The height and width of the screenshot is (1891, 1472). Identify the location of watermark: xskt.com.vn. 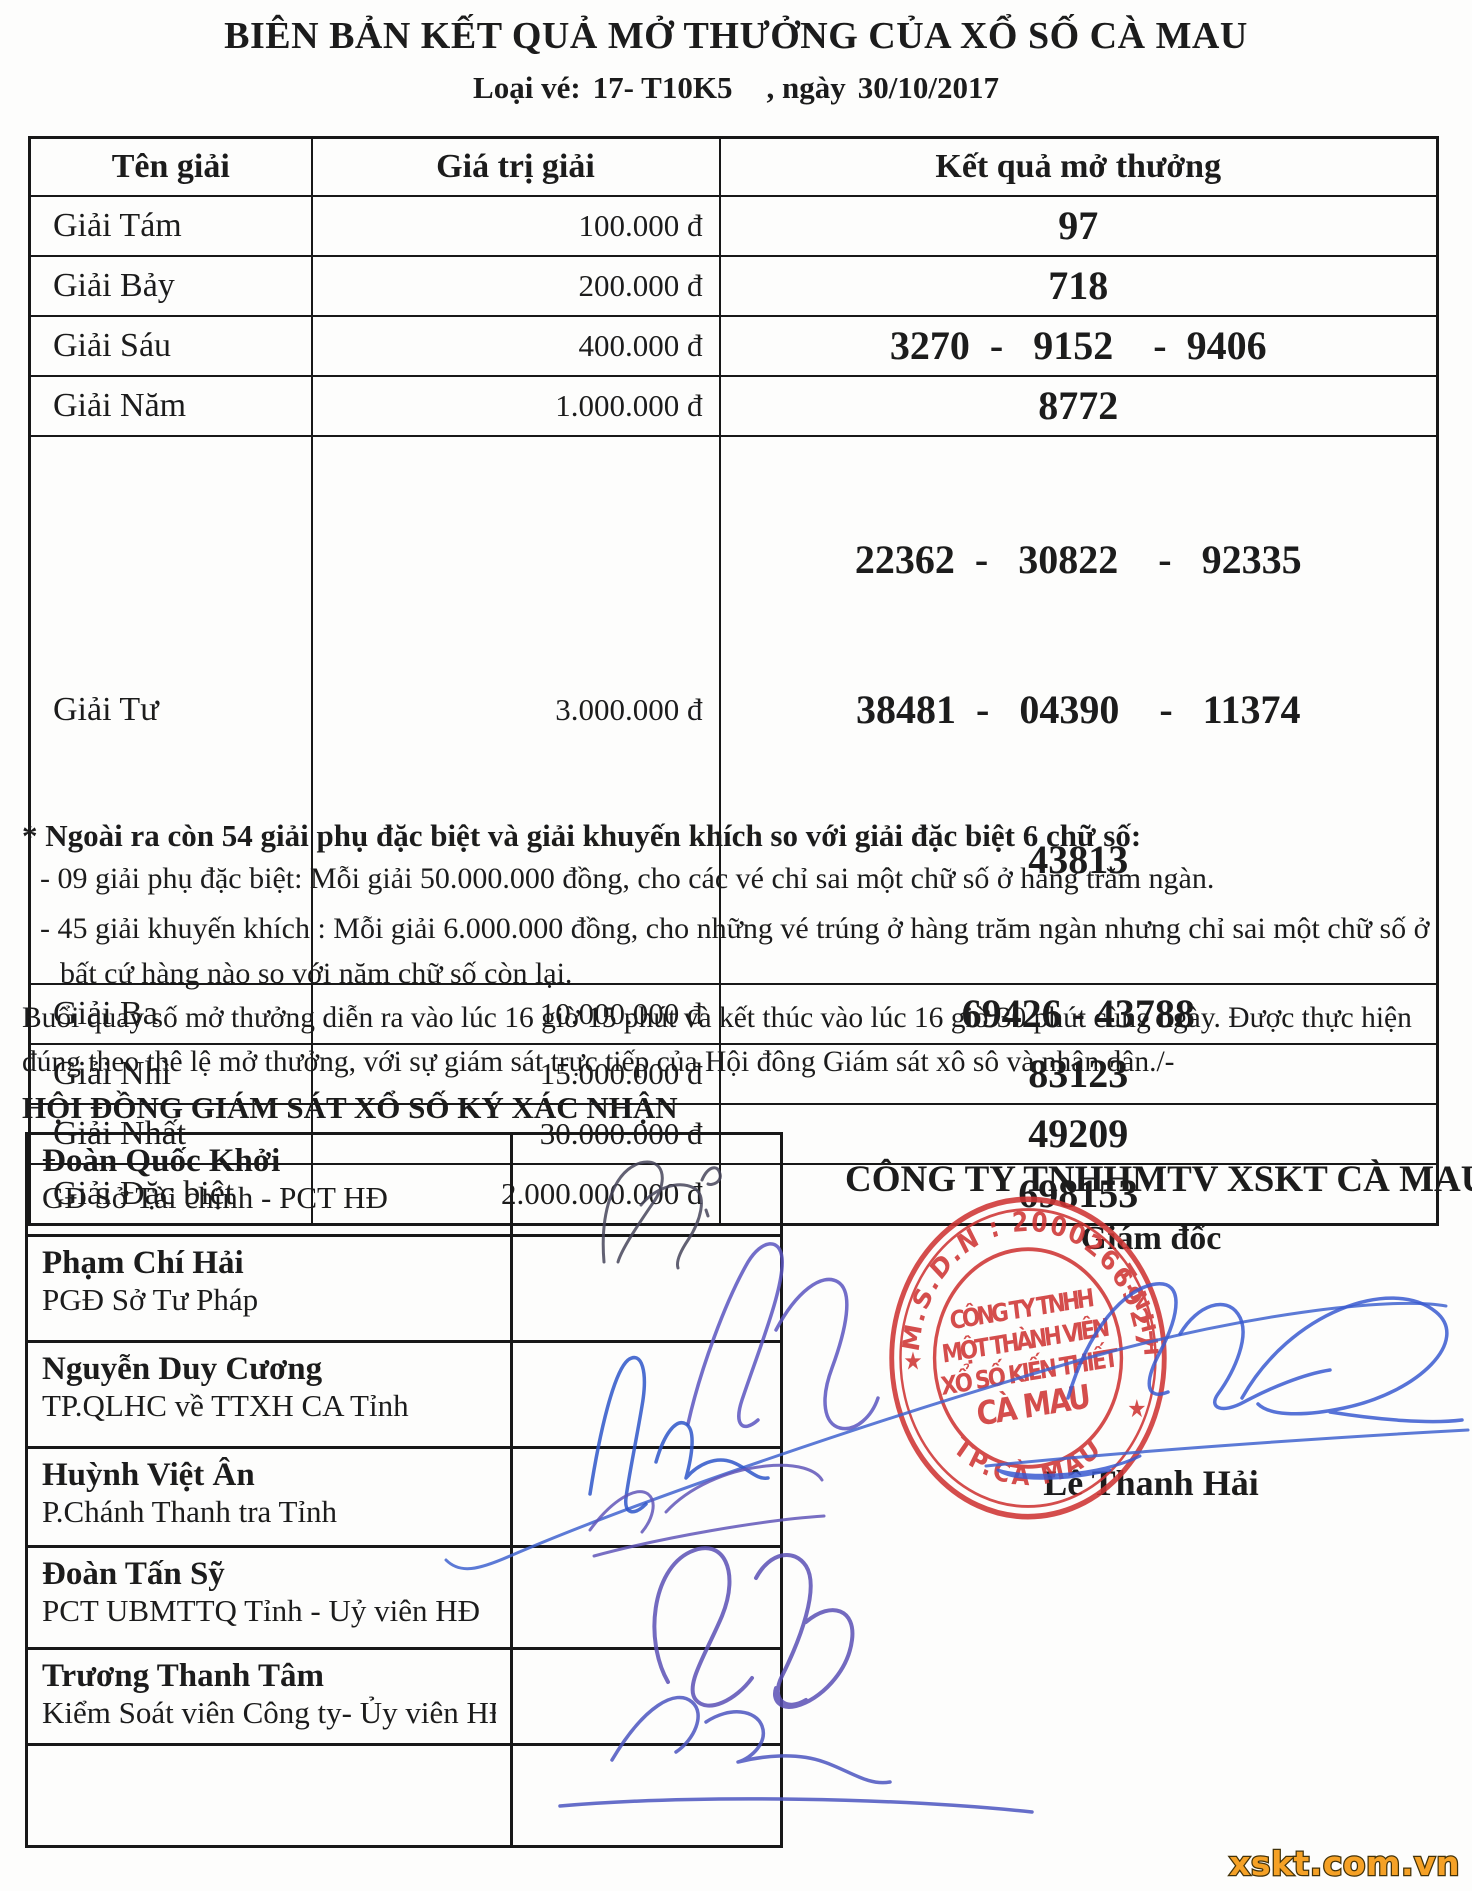
(1344, 1864).